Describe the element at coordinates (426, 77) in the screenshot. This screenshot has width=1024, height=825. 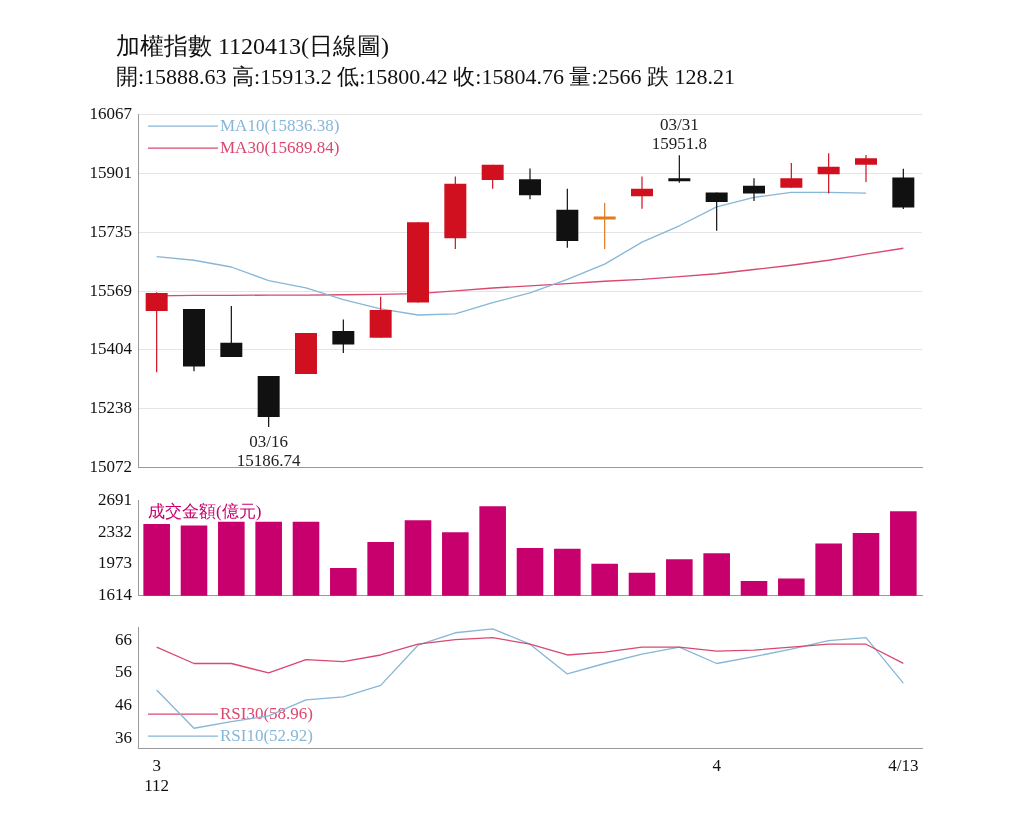
I see `chart-subtitle: 開:15888.63 高:15913.2 低:15800.42 收:15804.76 量:2566 跌 128.21` at that location.